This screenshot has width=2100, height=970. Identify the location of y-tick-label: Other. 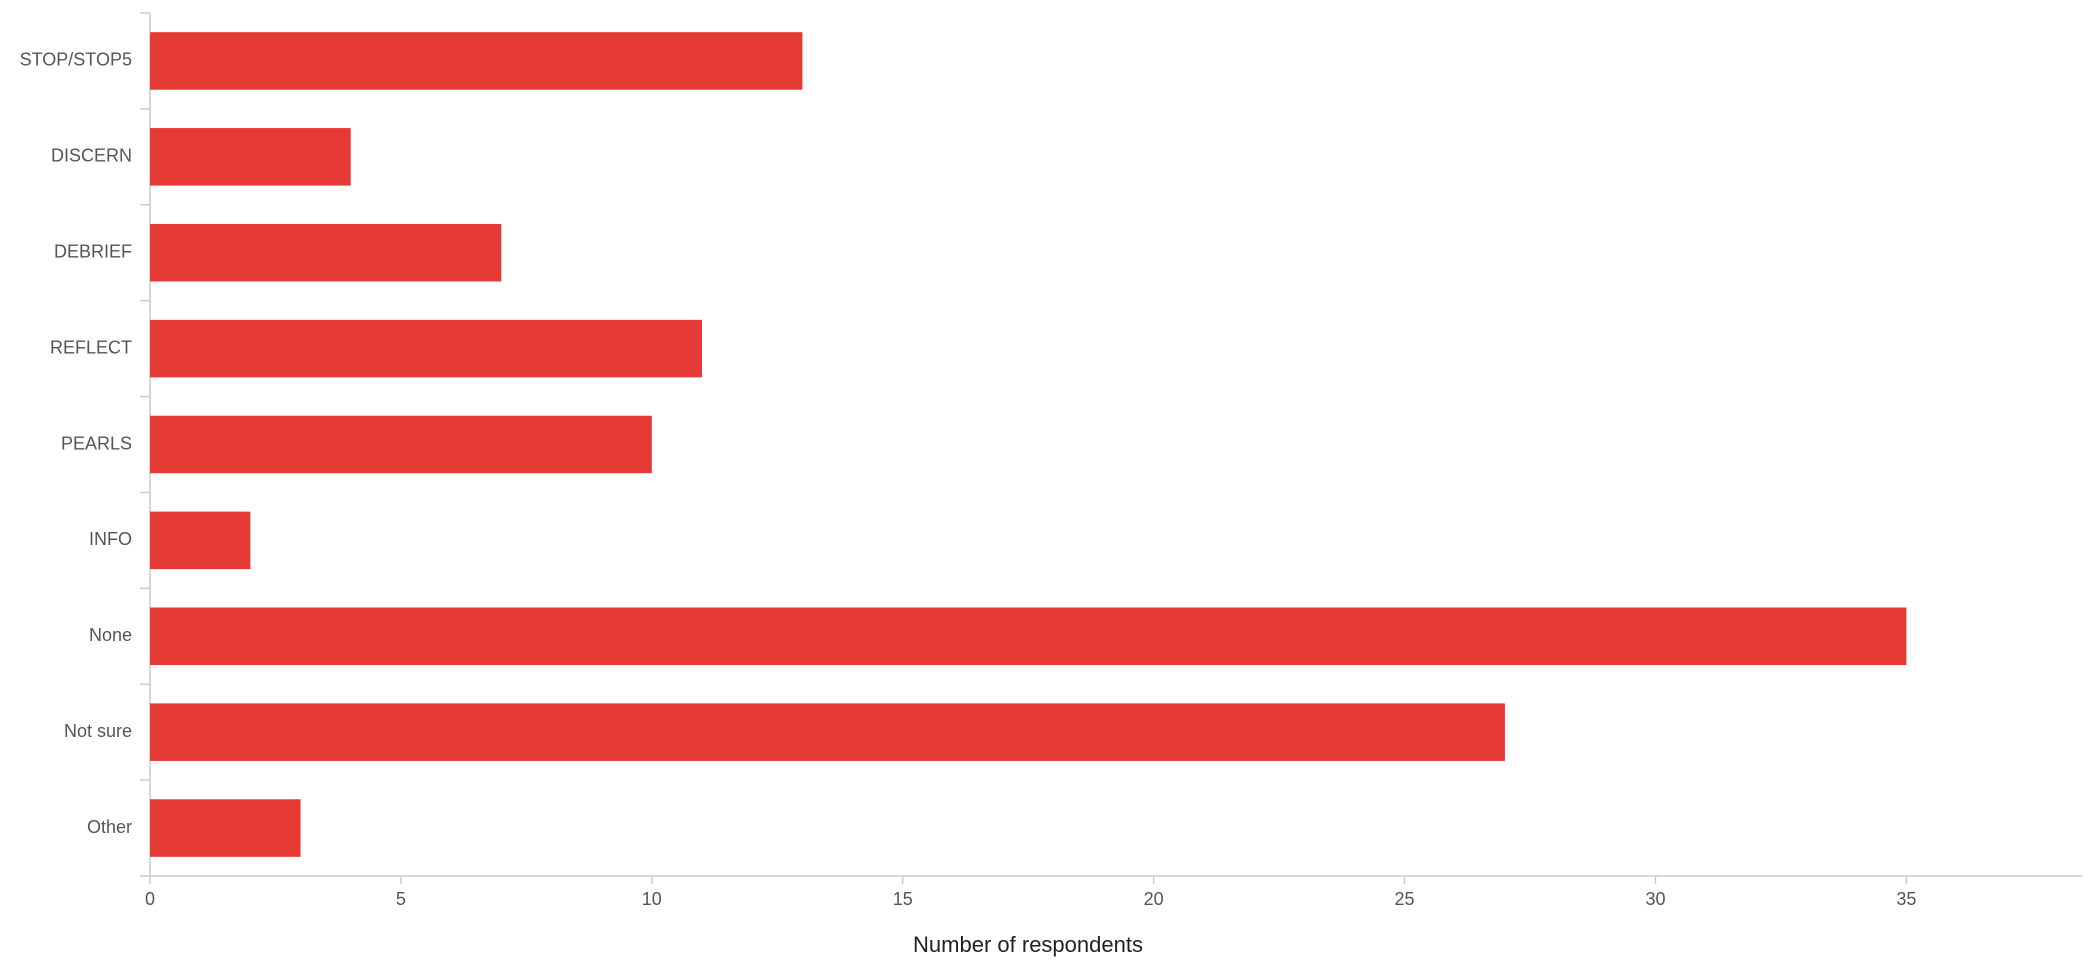
(109, 827).